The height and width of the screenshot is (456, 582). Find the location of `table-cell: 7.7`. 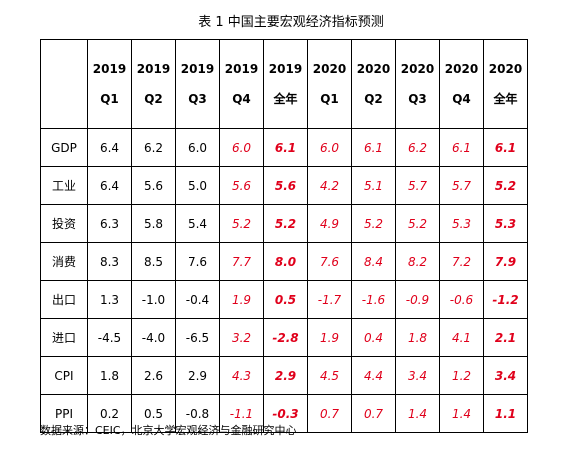

table-cell: 7.7 is located at coordinates (241, 261).